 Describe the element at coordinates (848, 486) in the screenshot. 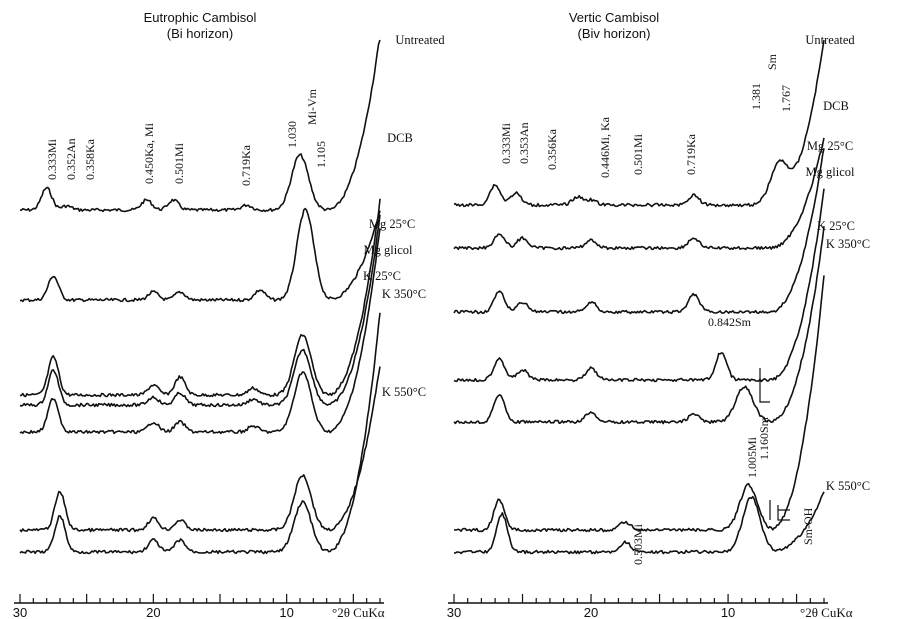

I see `series-label-right-6: K 550°C` at that location.